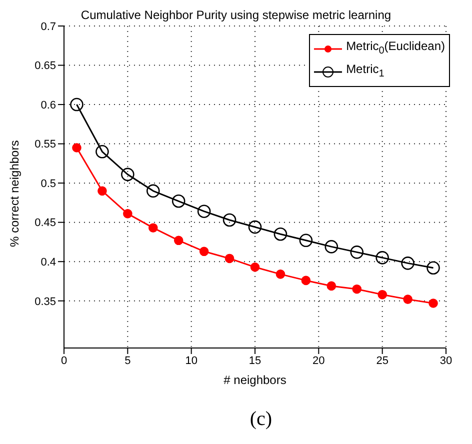  I want to click on x-tick-label: 0, so click(64, 360).